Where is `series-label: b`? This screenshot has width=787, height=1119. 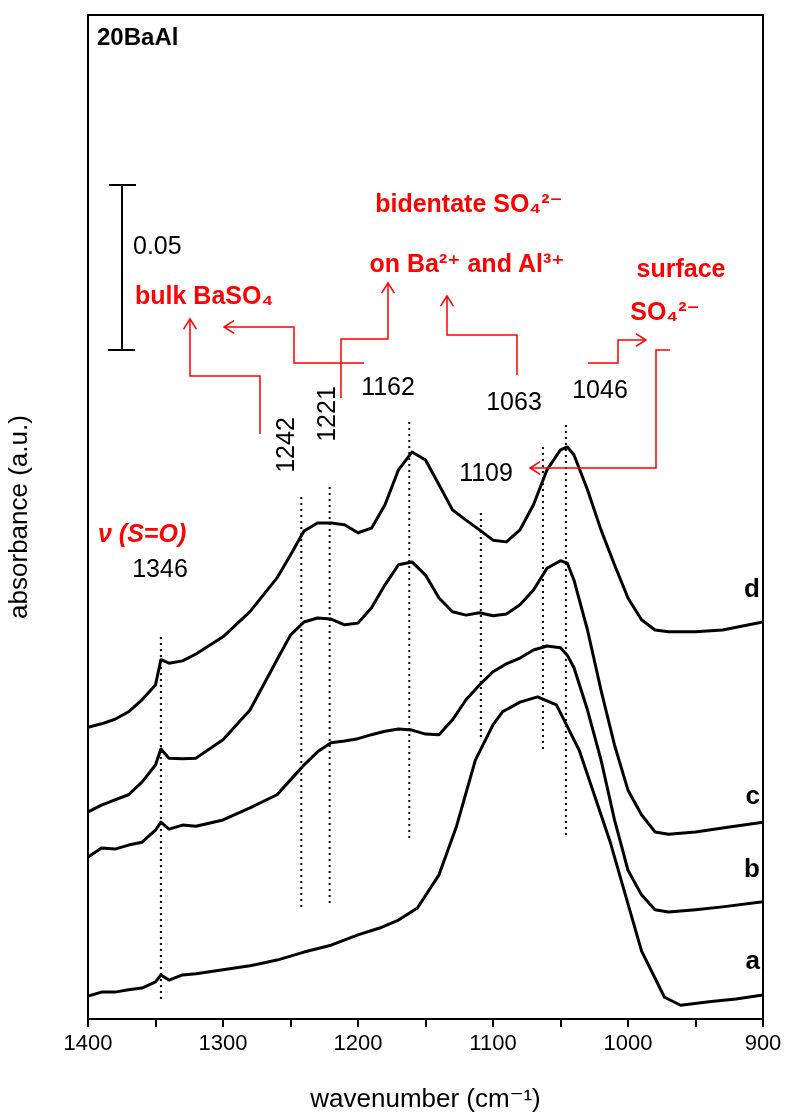 series-label: b is located at coordinates (752, 868).